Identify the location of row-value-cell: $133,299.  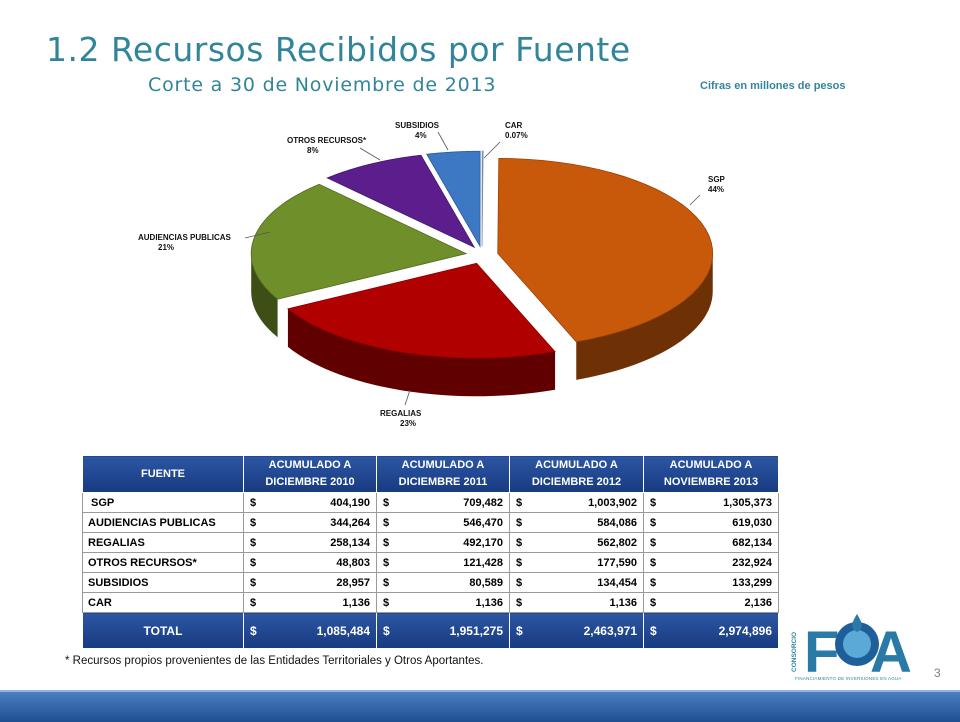
(711, 582).